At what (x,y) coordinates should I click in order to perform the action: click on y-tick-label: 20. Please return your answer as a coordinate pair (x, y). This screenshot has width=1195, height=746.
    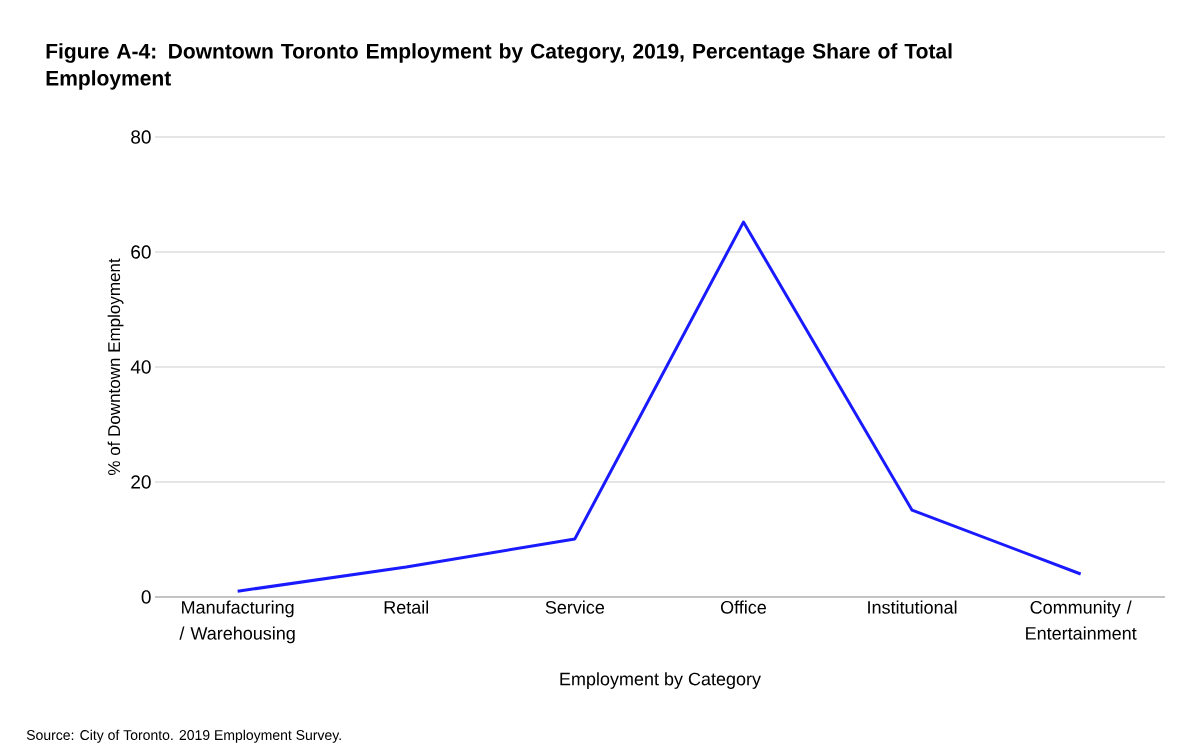
    Looking at the image, I should click on (141, 482).